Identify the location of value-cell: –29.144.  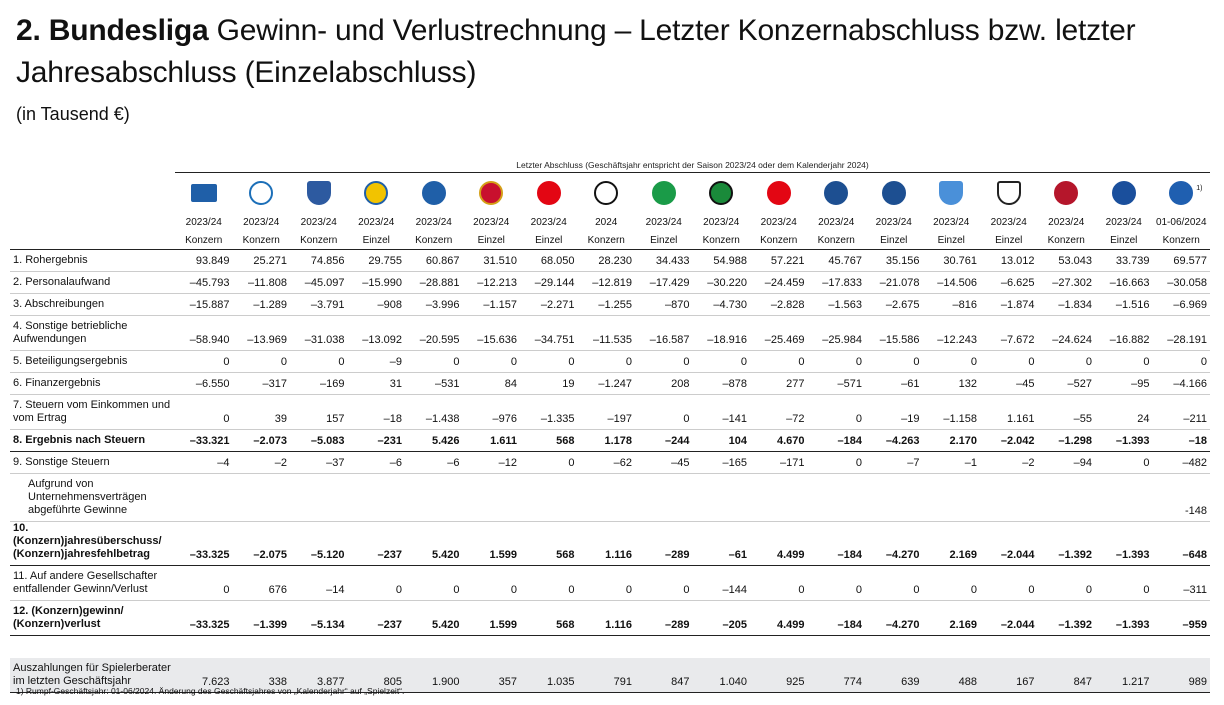
(549, 282).